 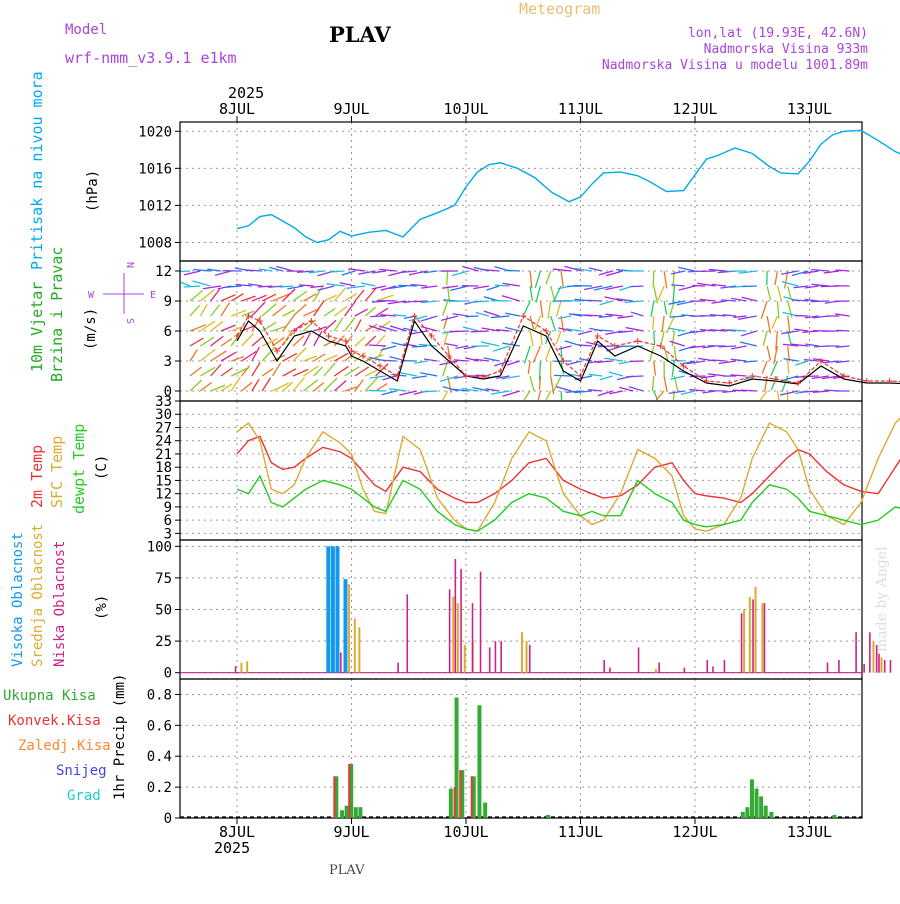 I want to click on cloud-bar-high, so click(x=337, y=609).